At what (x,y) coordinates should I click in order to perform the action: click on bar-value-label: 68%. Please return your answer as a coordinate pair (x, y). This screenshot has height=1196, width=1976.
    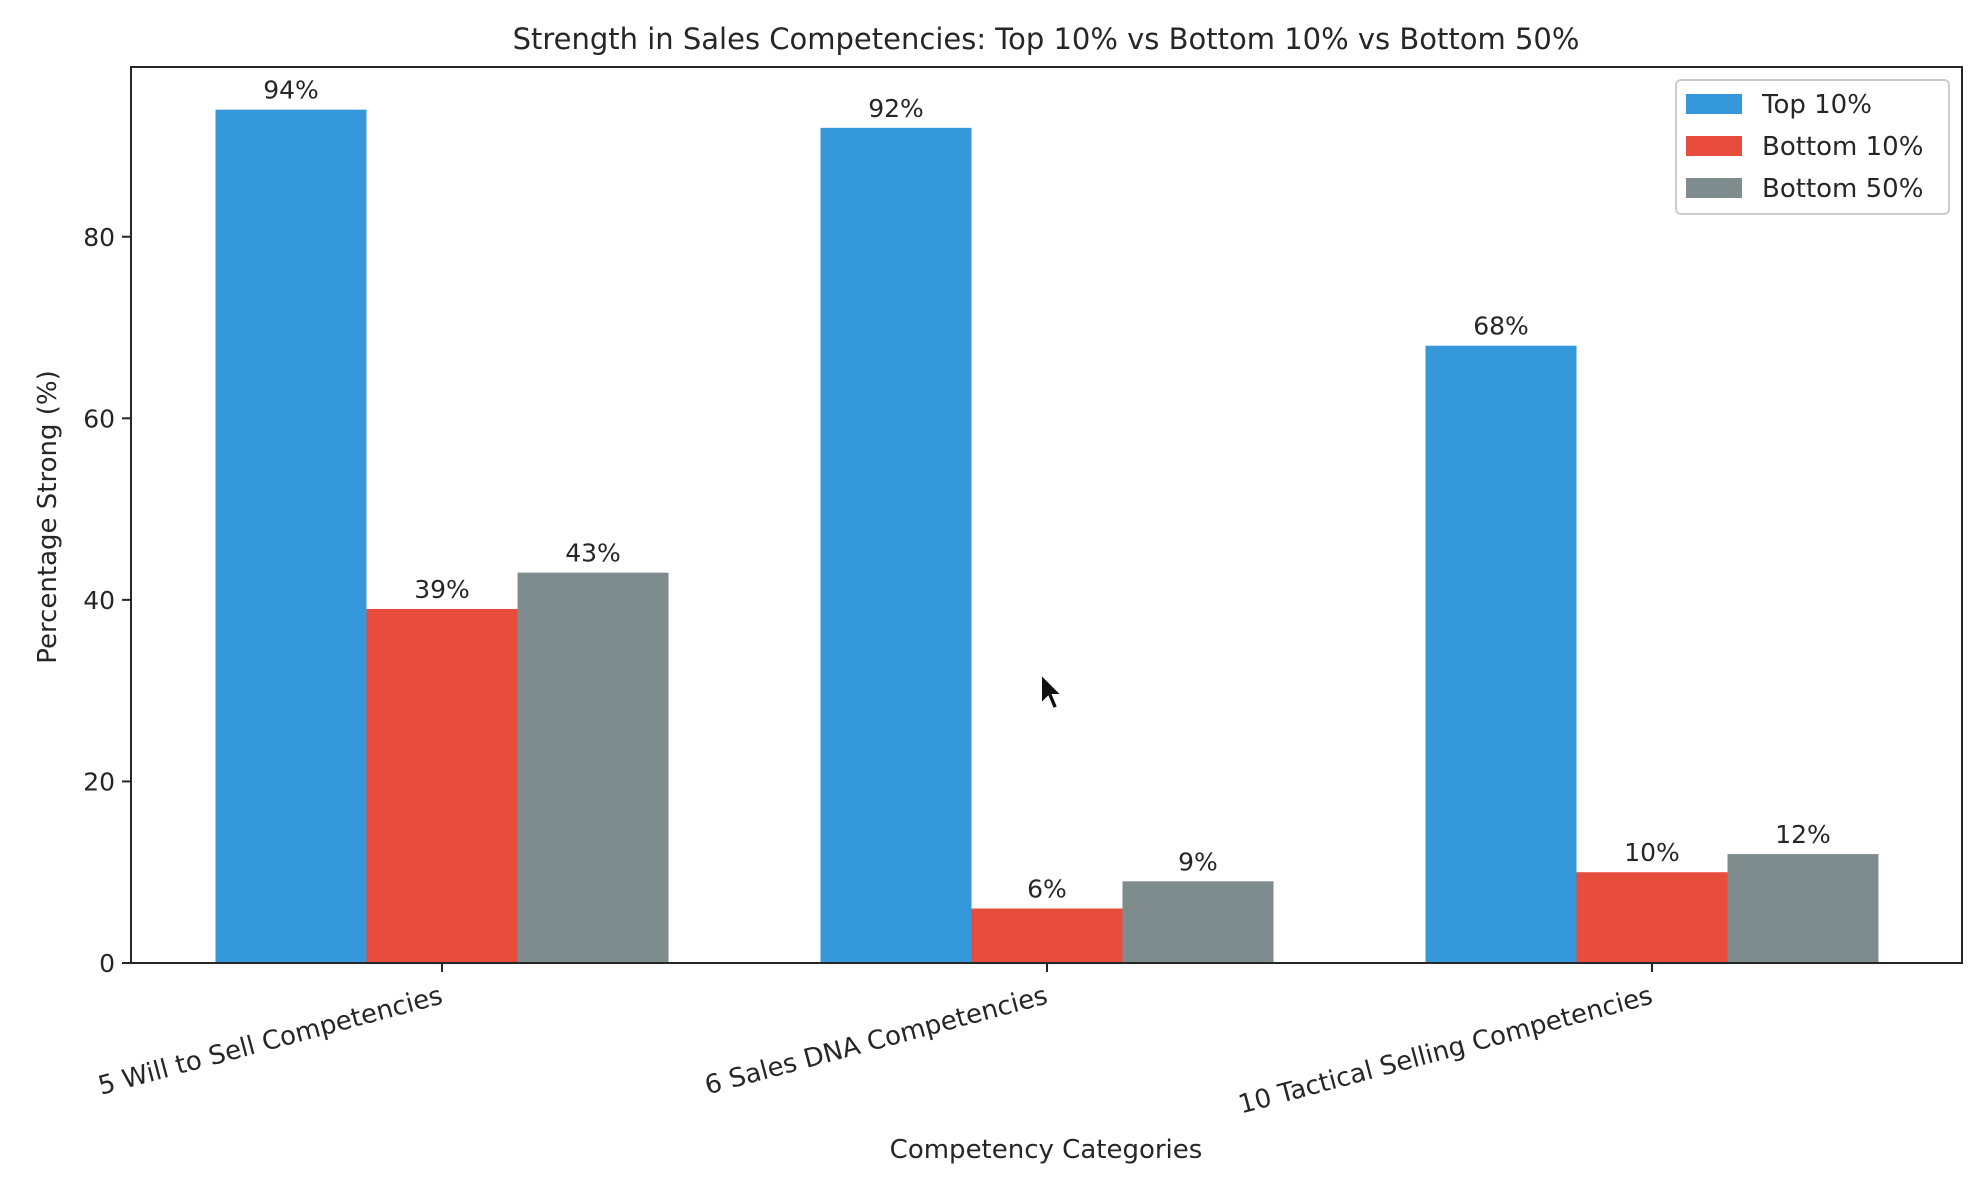
    Looking at the image, I should click on (1501, 326).